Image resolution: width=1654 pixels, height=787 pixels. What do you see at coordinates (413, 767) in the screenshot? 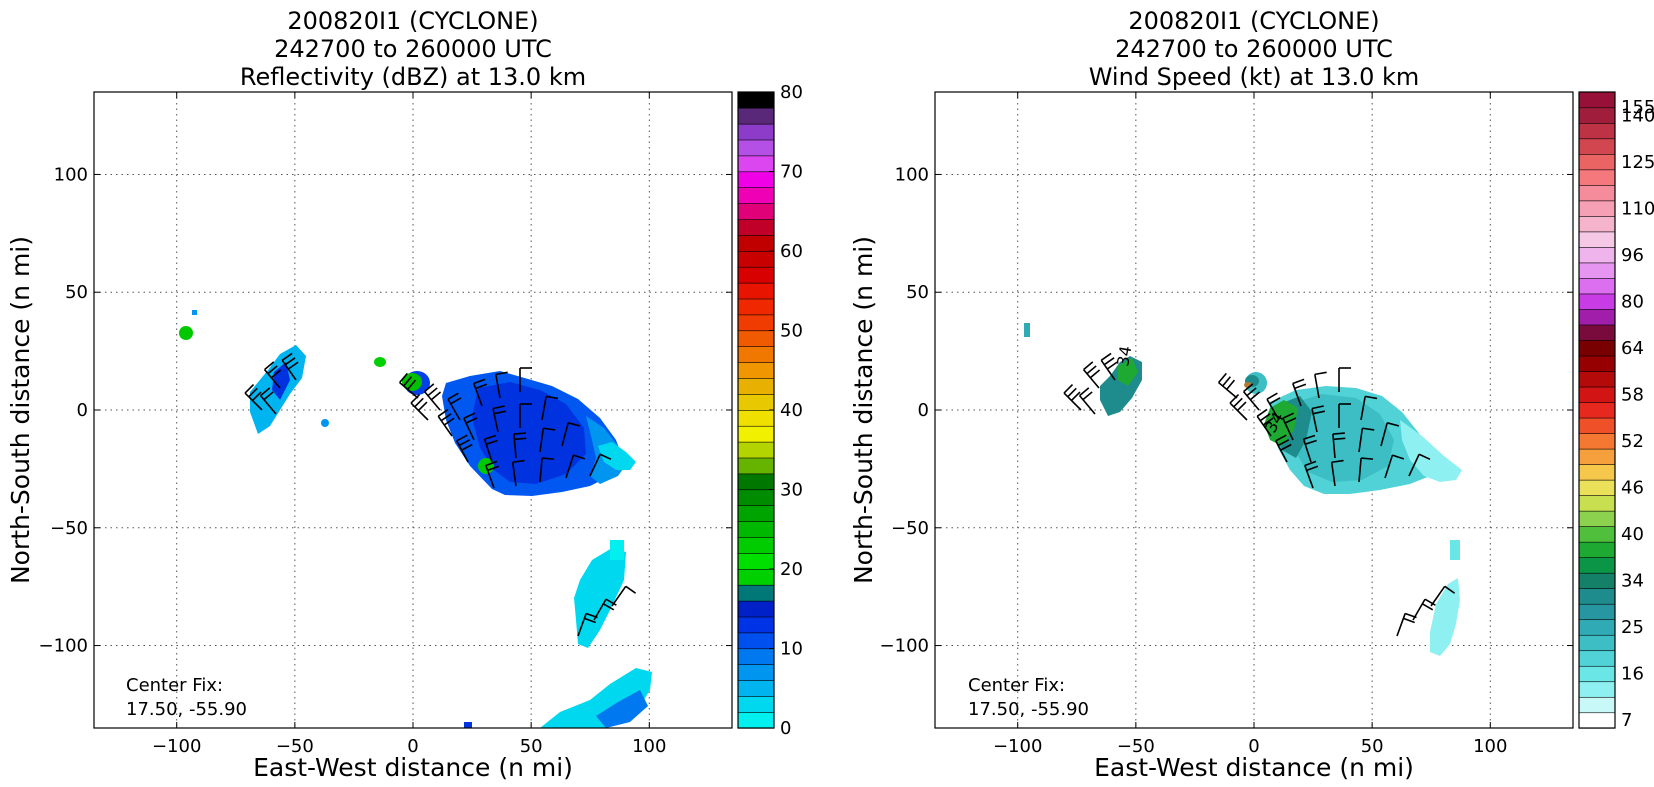
I see `x-axis-label: East-West distance (n mi)` at bounding box center [413, 767].